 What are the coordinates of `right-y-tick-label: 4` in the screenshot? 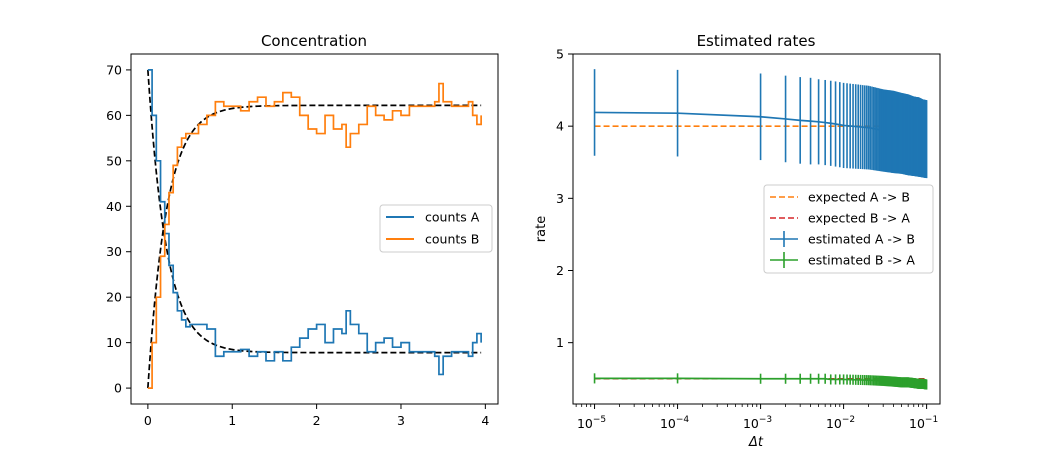 It's located at (560, 126).